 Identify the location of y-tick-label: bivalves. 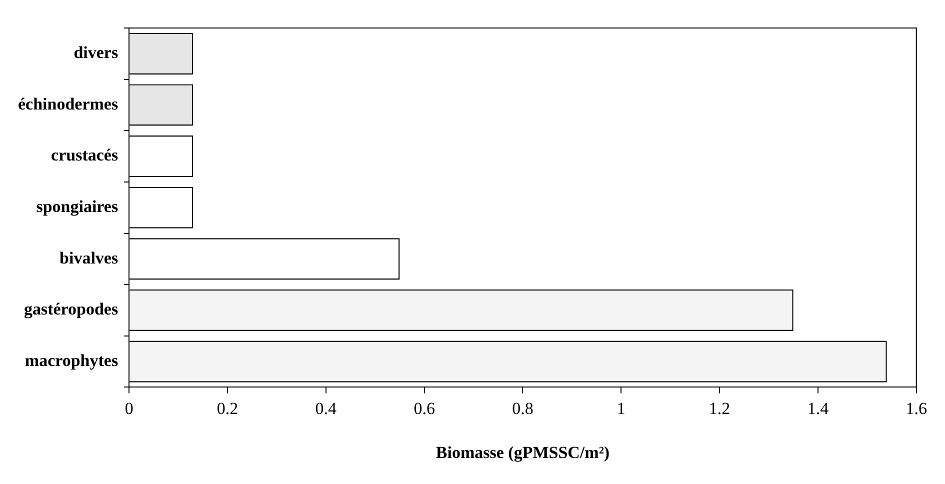
(89, 258).